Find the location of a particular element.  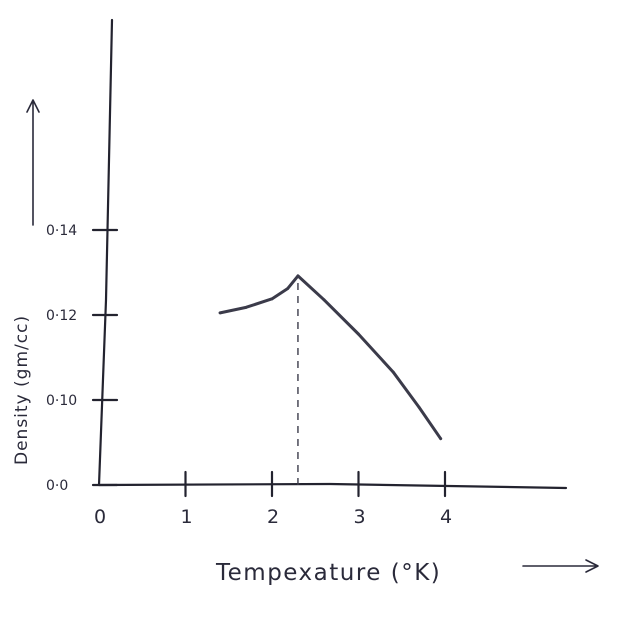

x-tick-label: 1 is located at coordinates (187, 517).